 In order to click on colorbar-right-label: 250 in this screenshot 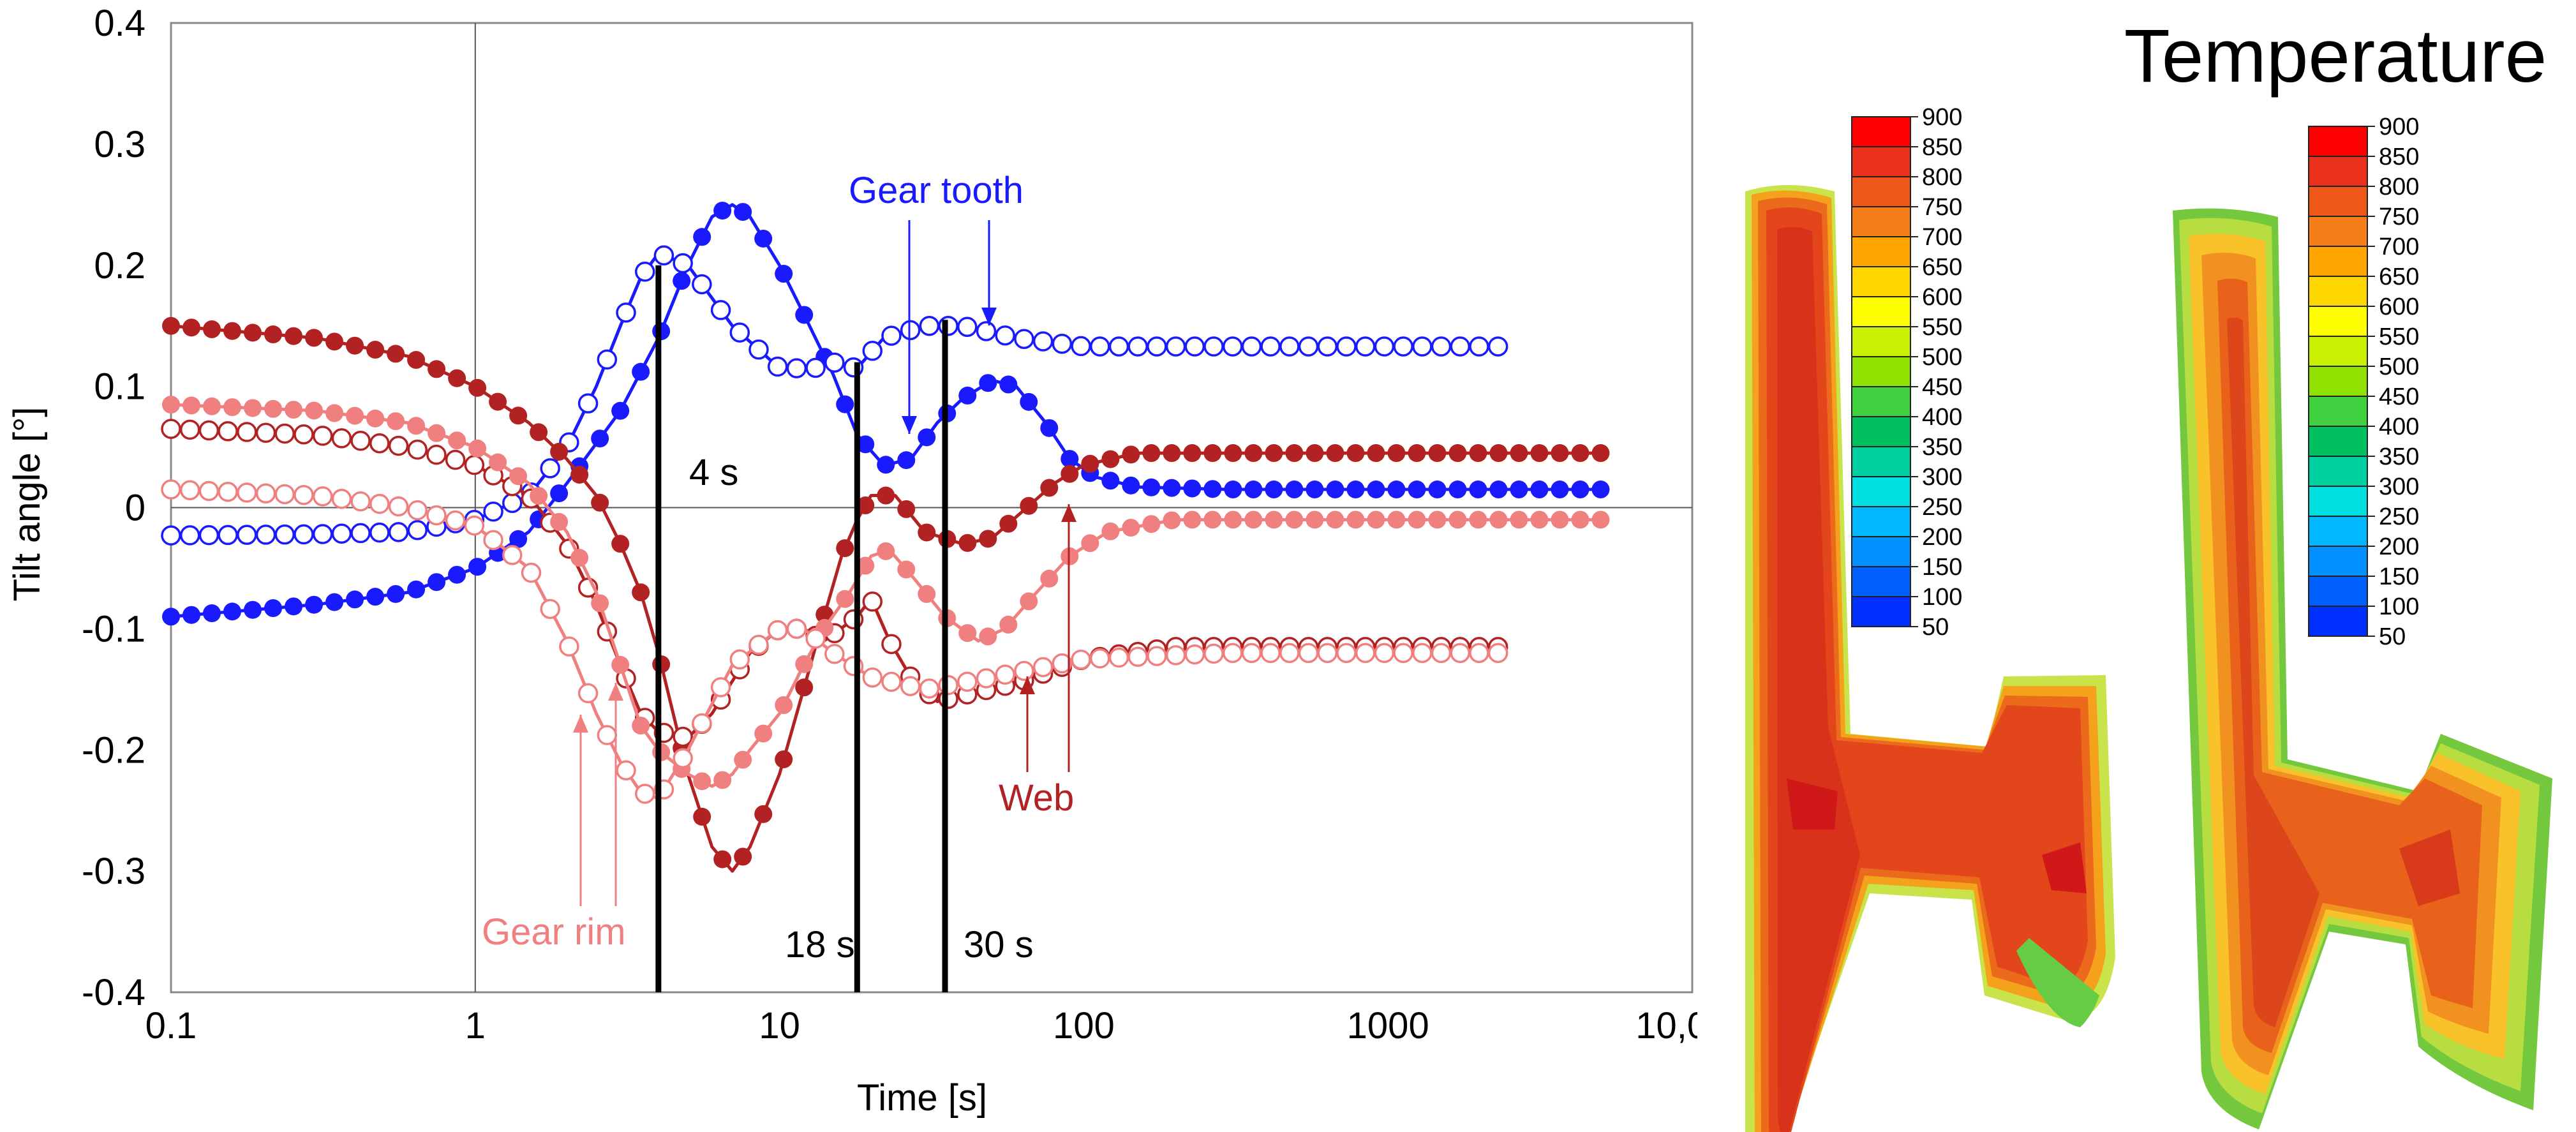, I will do `click(2399, 517)`.